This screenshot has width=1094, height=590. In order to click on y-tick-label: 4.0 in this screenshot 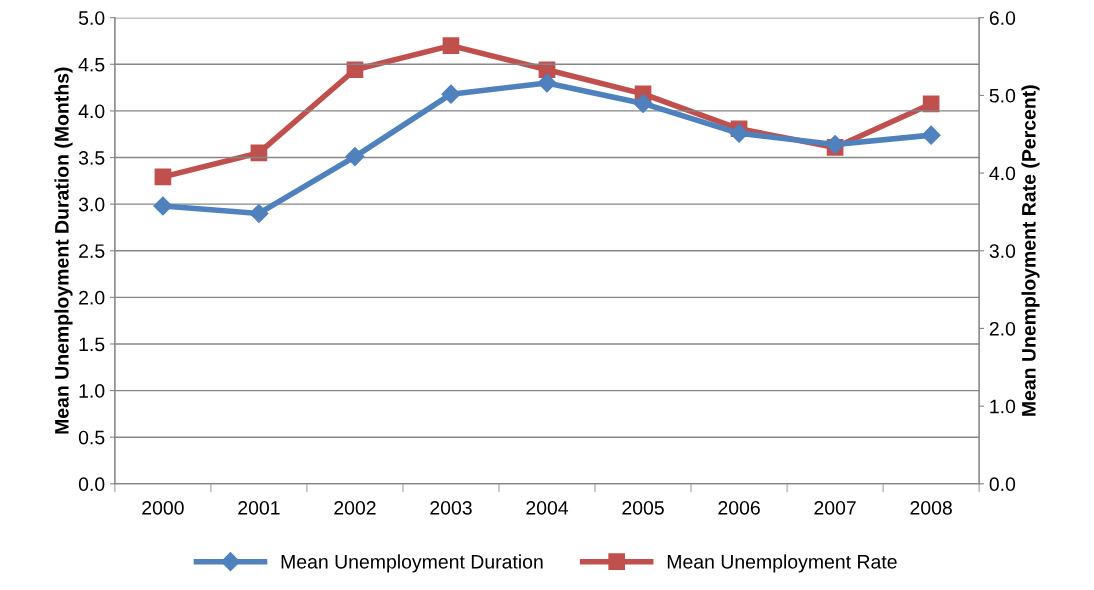, I will do `click(91, 111)`.